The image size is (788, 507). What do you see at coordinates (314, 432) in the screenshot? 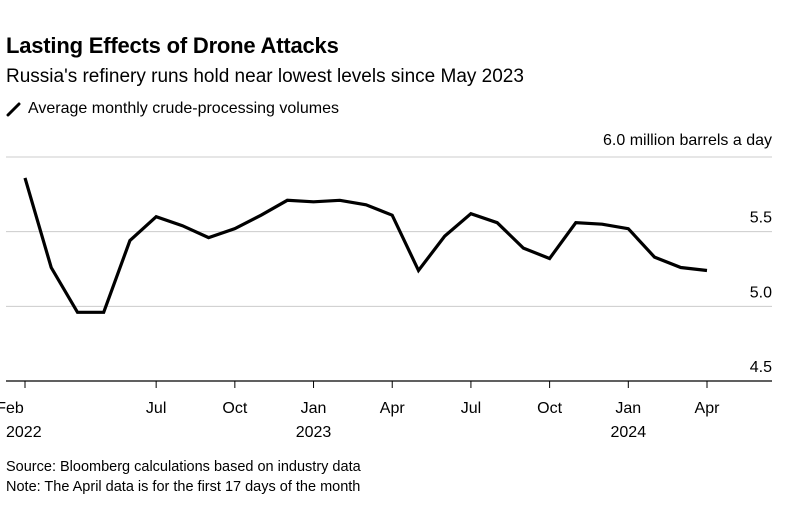
I see `x-tick-year-label: 2023` at bounding box center [314, 432].